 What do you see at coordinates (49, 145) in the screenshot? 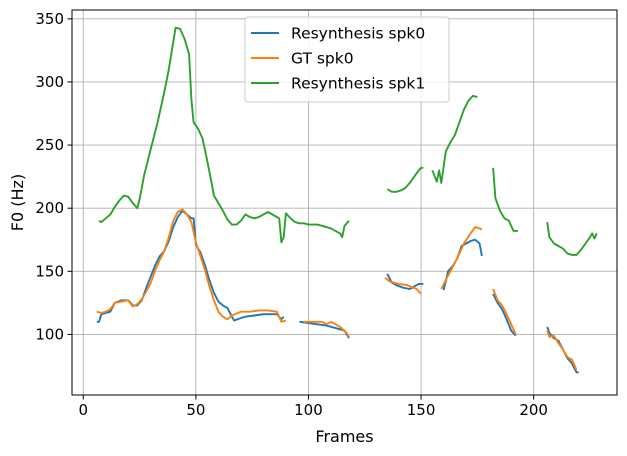
I see `y-tick-label: 250` at bounding box center [49, 145].